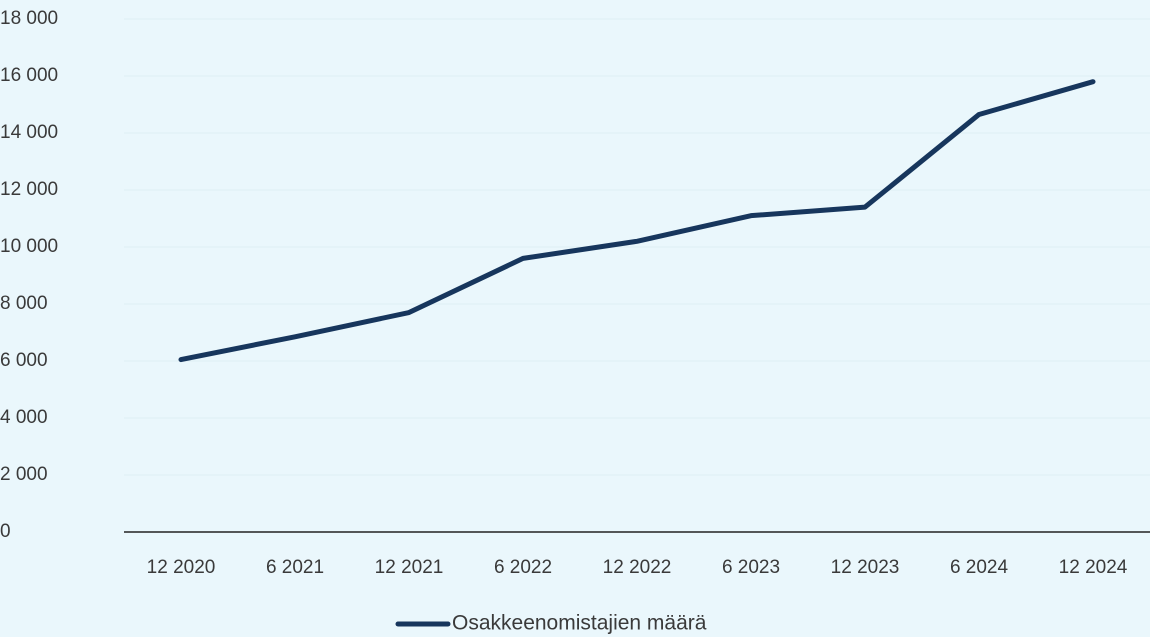 Image resolution: width=1150 pixels, height=637 pixels. I want to click on y-tick-label: 14 000, so click(29, 132).